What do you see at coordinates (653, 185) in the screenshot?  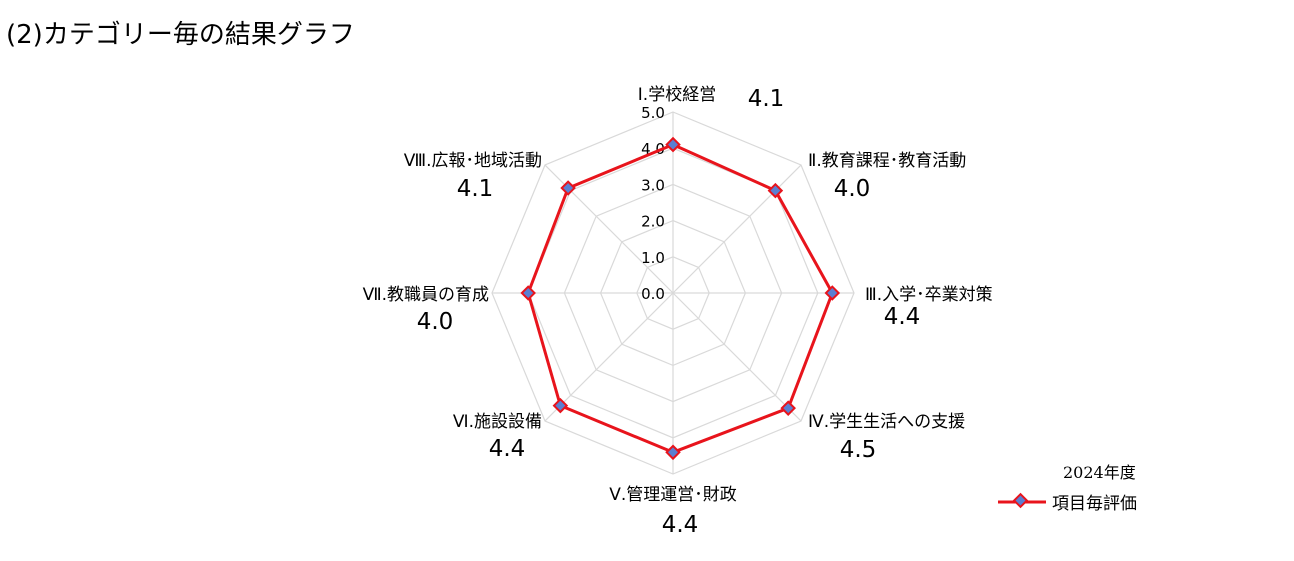 I see `radial-tick-label: 3.0` at bounding box center [653, 185].